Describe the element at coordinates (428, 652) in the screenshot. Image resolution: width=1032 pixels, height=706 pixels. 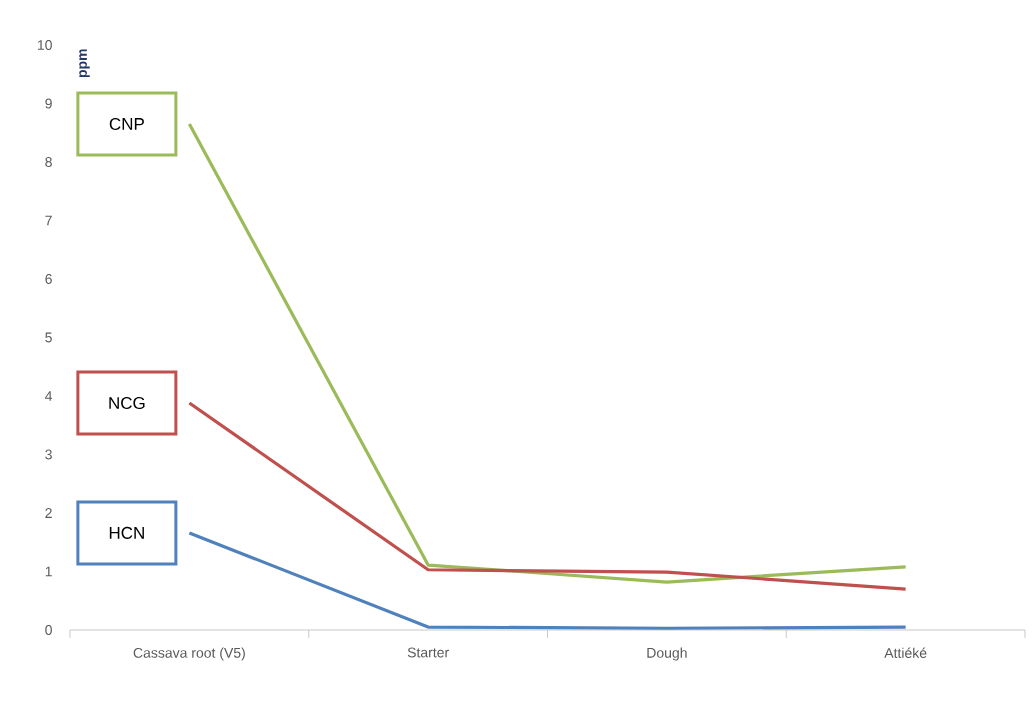
I see `x-tick-label: Starter` at that location.